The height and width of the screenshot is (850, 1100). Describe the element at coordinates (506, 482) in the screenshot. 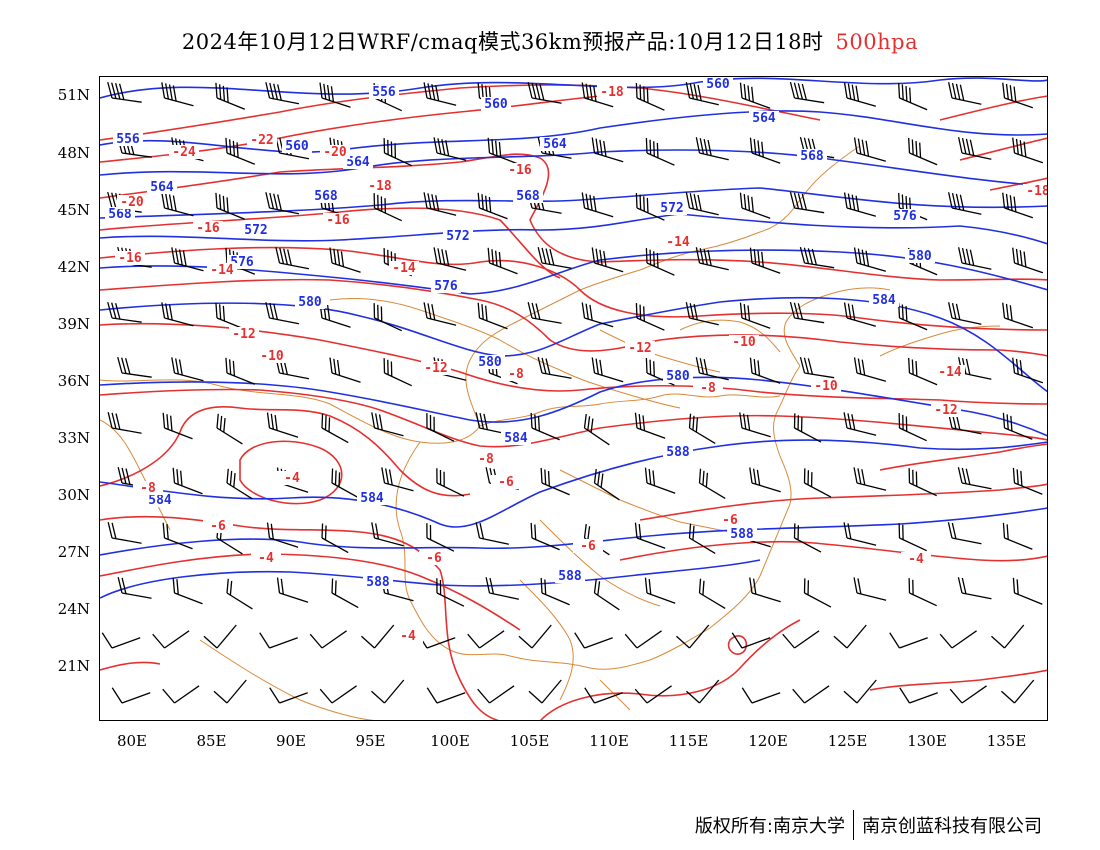

I see `temp-label-26: -6` at that location.